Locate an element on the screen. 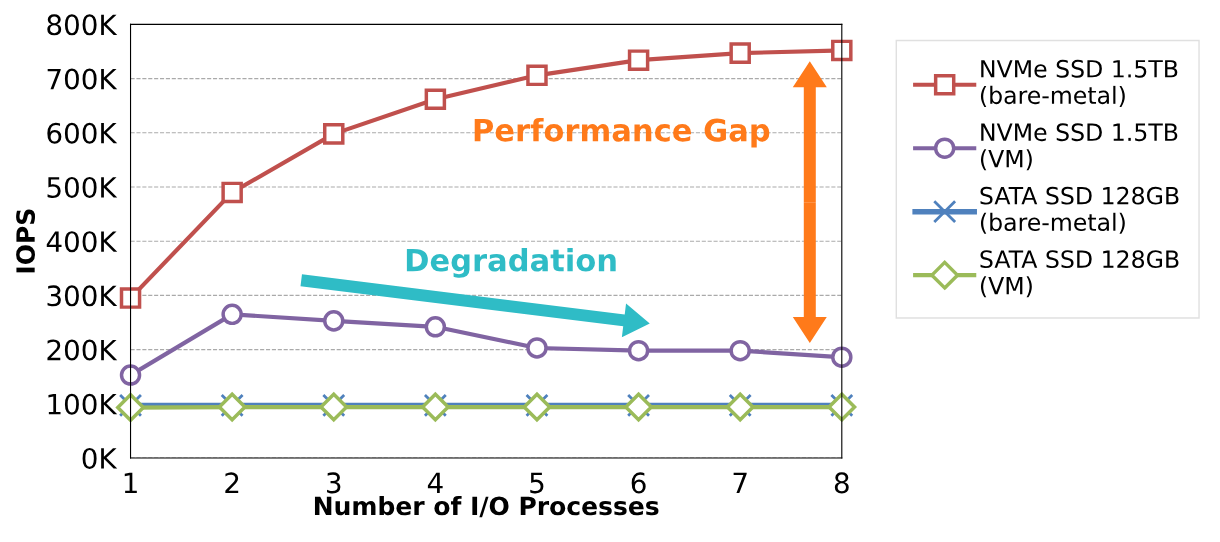 This screenshot has height=542, width=1220. y-tick-label: 700K is located at coordinates (82, 79).